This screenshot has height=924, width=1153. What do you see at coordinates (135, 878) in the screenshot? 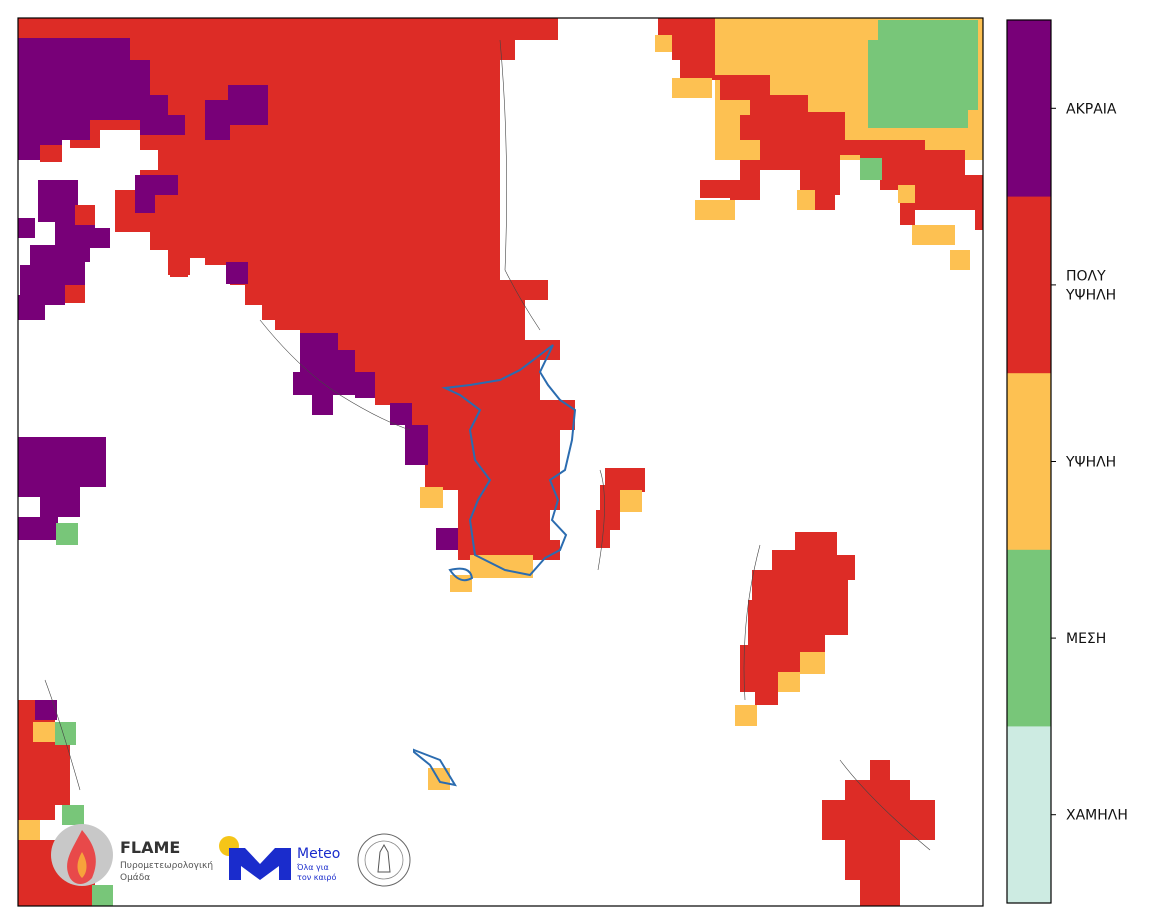
I see `flame-subtitle: Ομάδα` at bounding box center [135, 878].